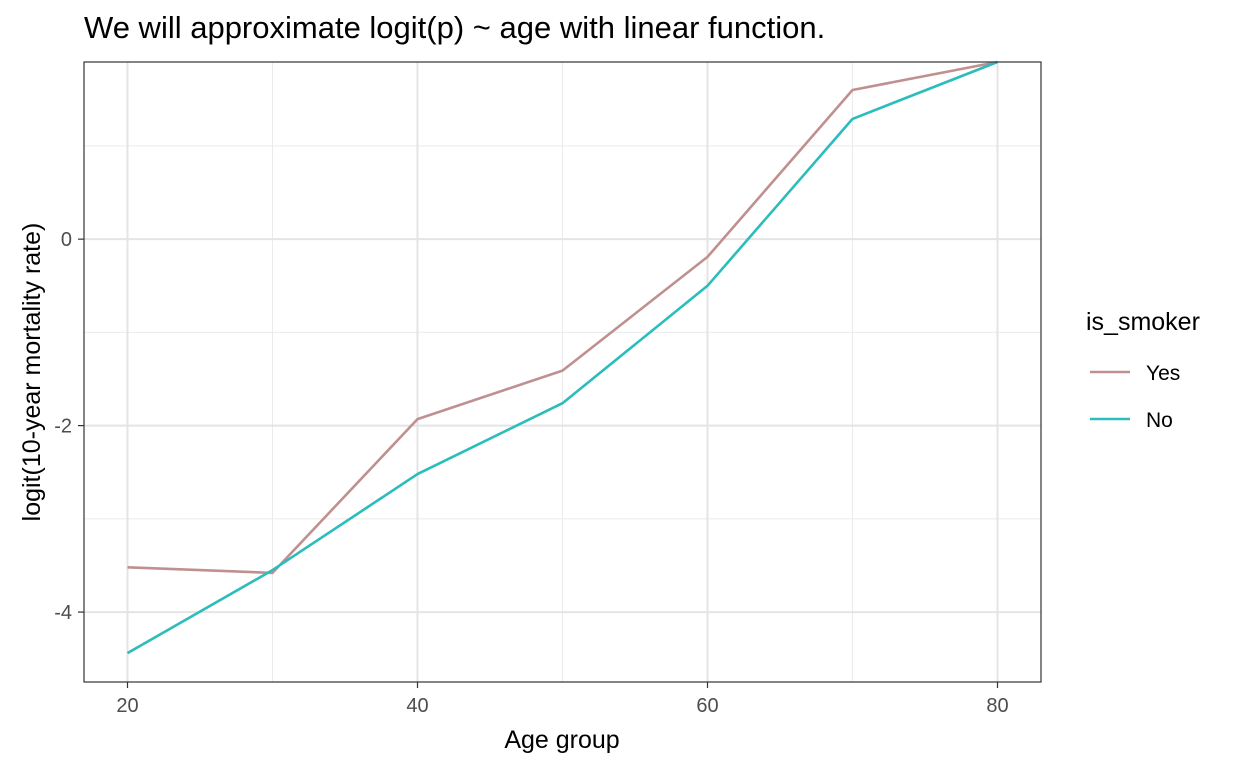 This screenshot has width=1248, height=773. I want to click on y-axis-ticks: -4 -2 0, so click(69, 426).